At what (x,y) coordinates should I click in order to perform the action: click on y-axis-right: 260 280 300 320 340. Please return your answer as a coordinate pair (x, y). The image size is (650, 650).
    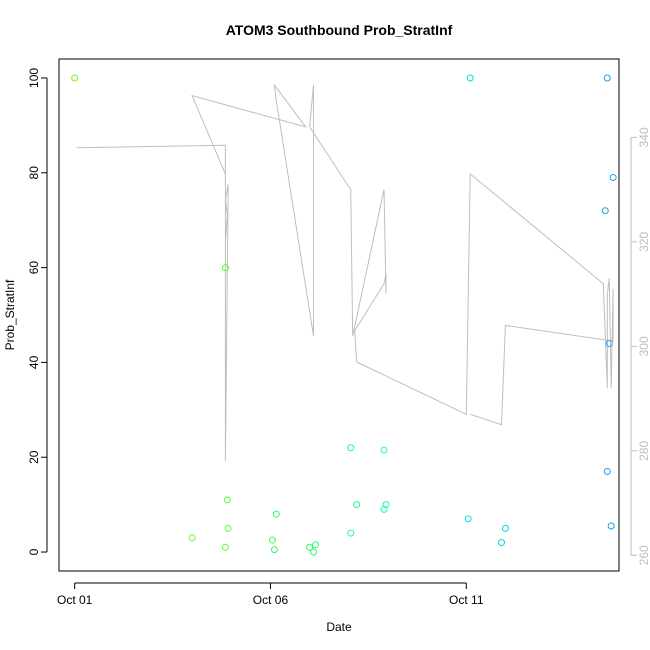
    Looking at the image, I should click on (640, 346).